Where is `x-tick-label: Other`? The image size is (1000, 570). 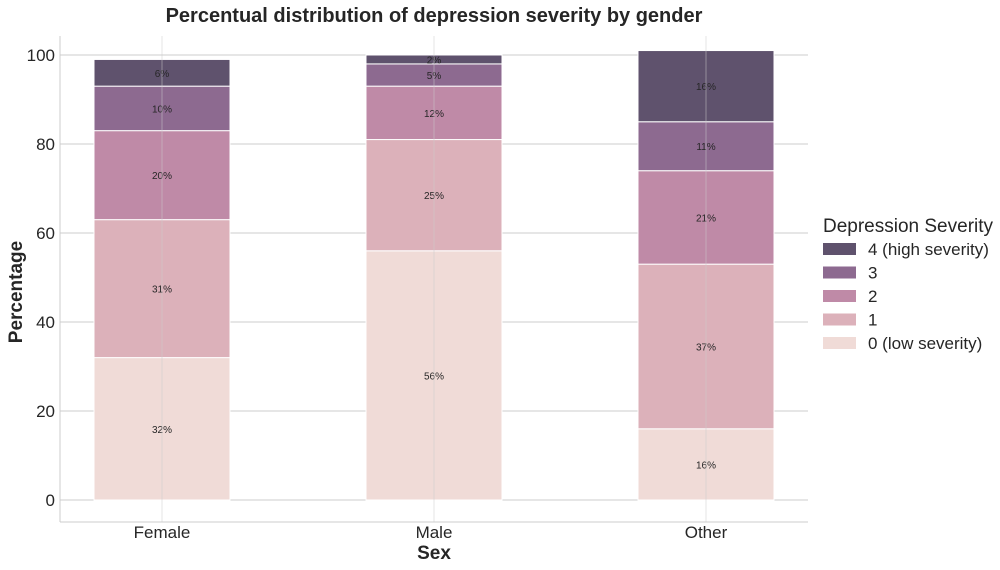 x-tick-label: Other is located at coordinates (706, 532).